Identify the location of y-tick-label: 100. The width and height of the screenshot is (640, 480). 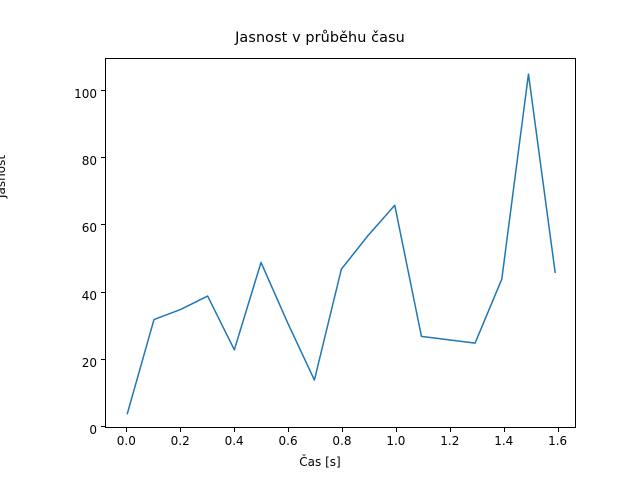
(85, 93).